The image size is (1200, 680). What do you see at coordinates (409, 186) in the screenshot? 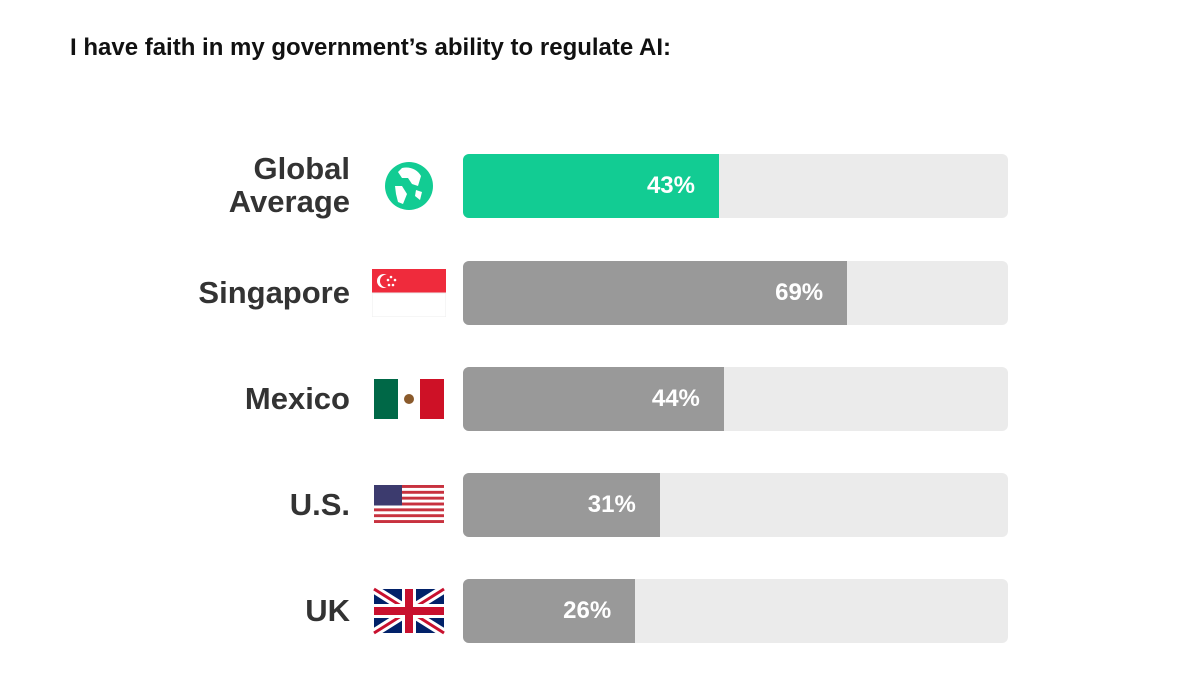
I see `globe-icon` at bounding box center [409, 186].